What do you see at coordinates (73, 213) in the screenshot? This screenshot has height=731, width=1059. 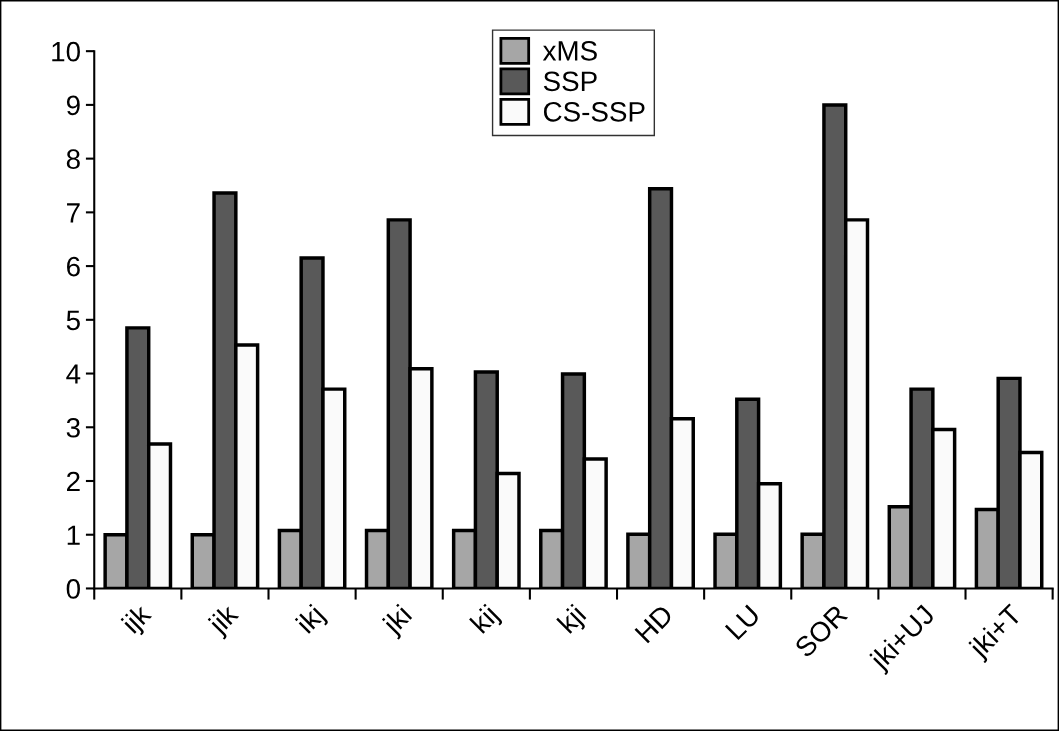 I see `y-tick-label: 7` at bounding box center [73, 213].